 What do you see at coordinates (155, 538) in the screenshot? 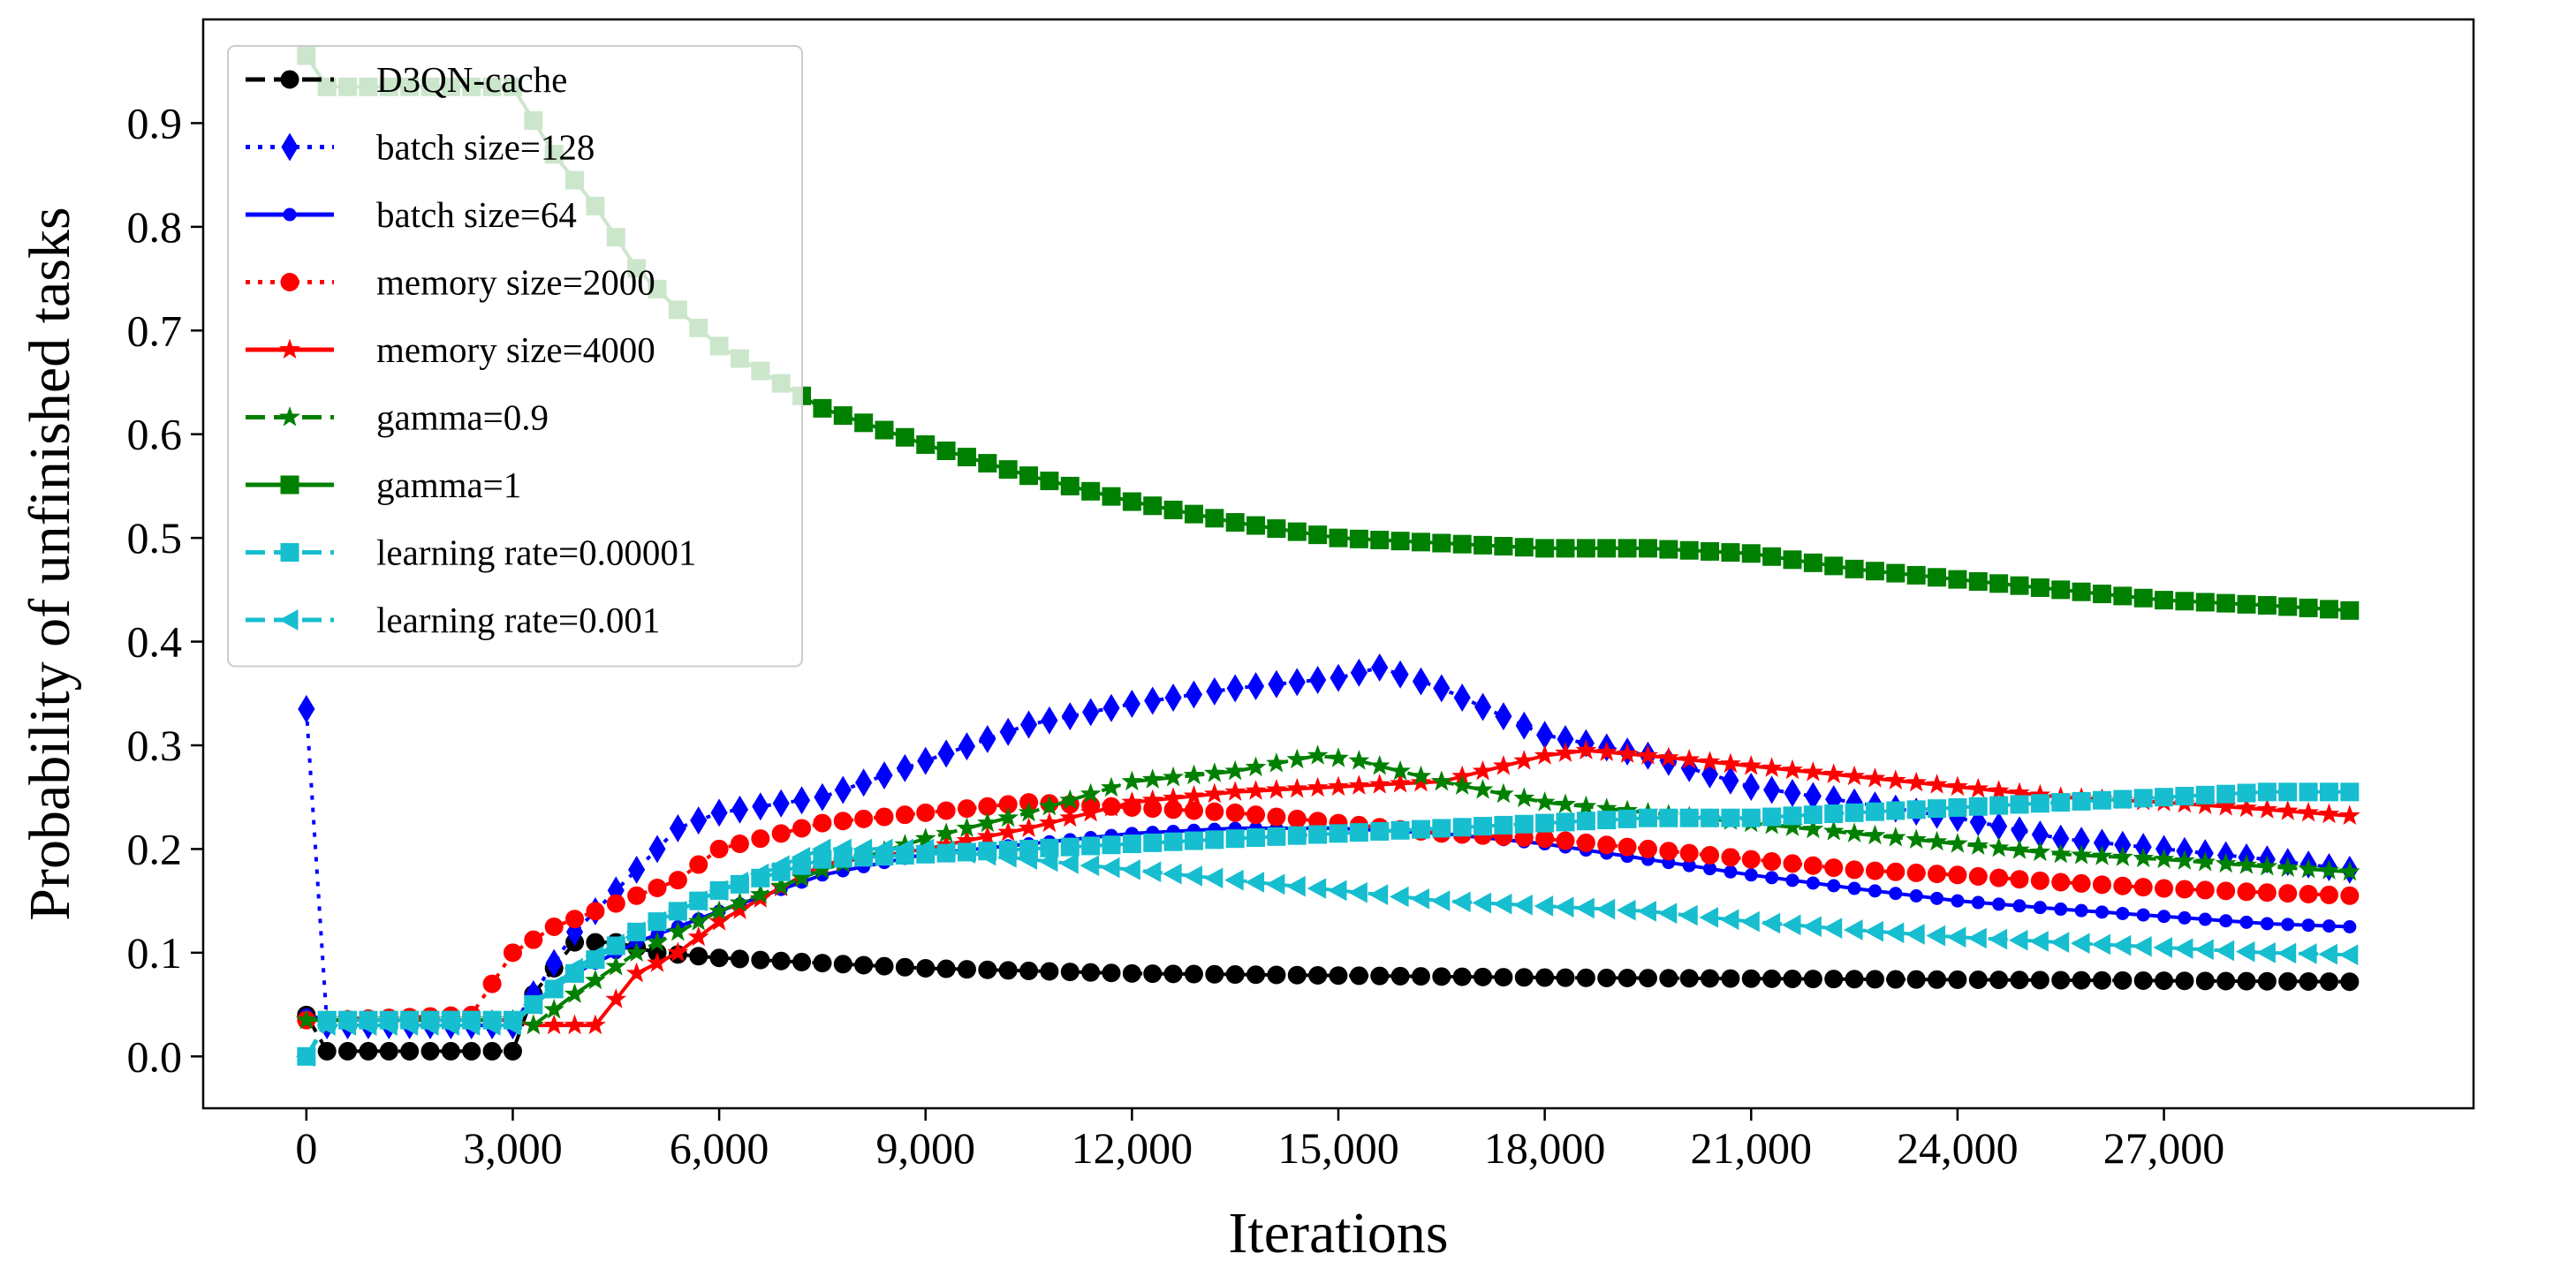
I see `y-tick-label: 0.5` at bounding box center [155, 538].